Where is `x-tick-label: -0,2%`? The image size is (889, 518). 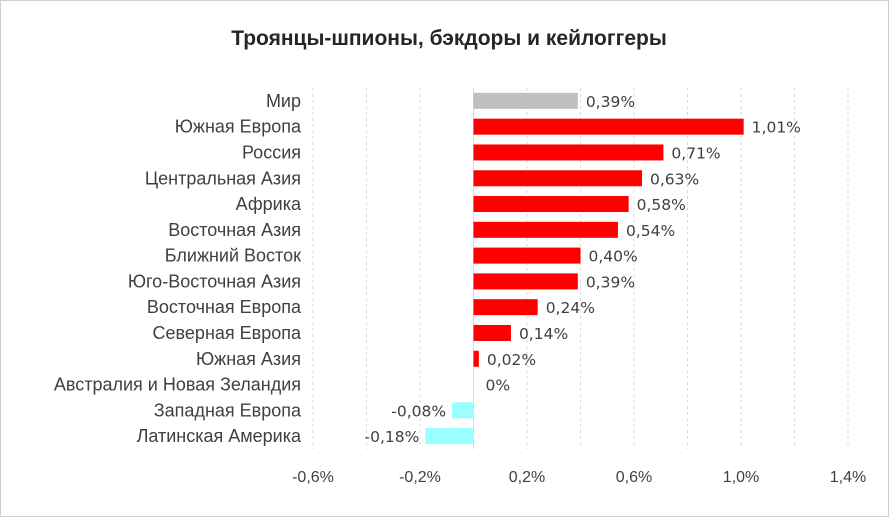 x-tick-label: -0,2% is located at coordinates (420, 477).